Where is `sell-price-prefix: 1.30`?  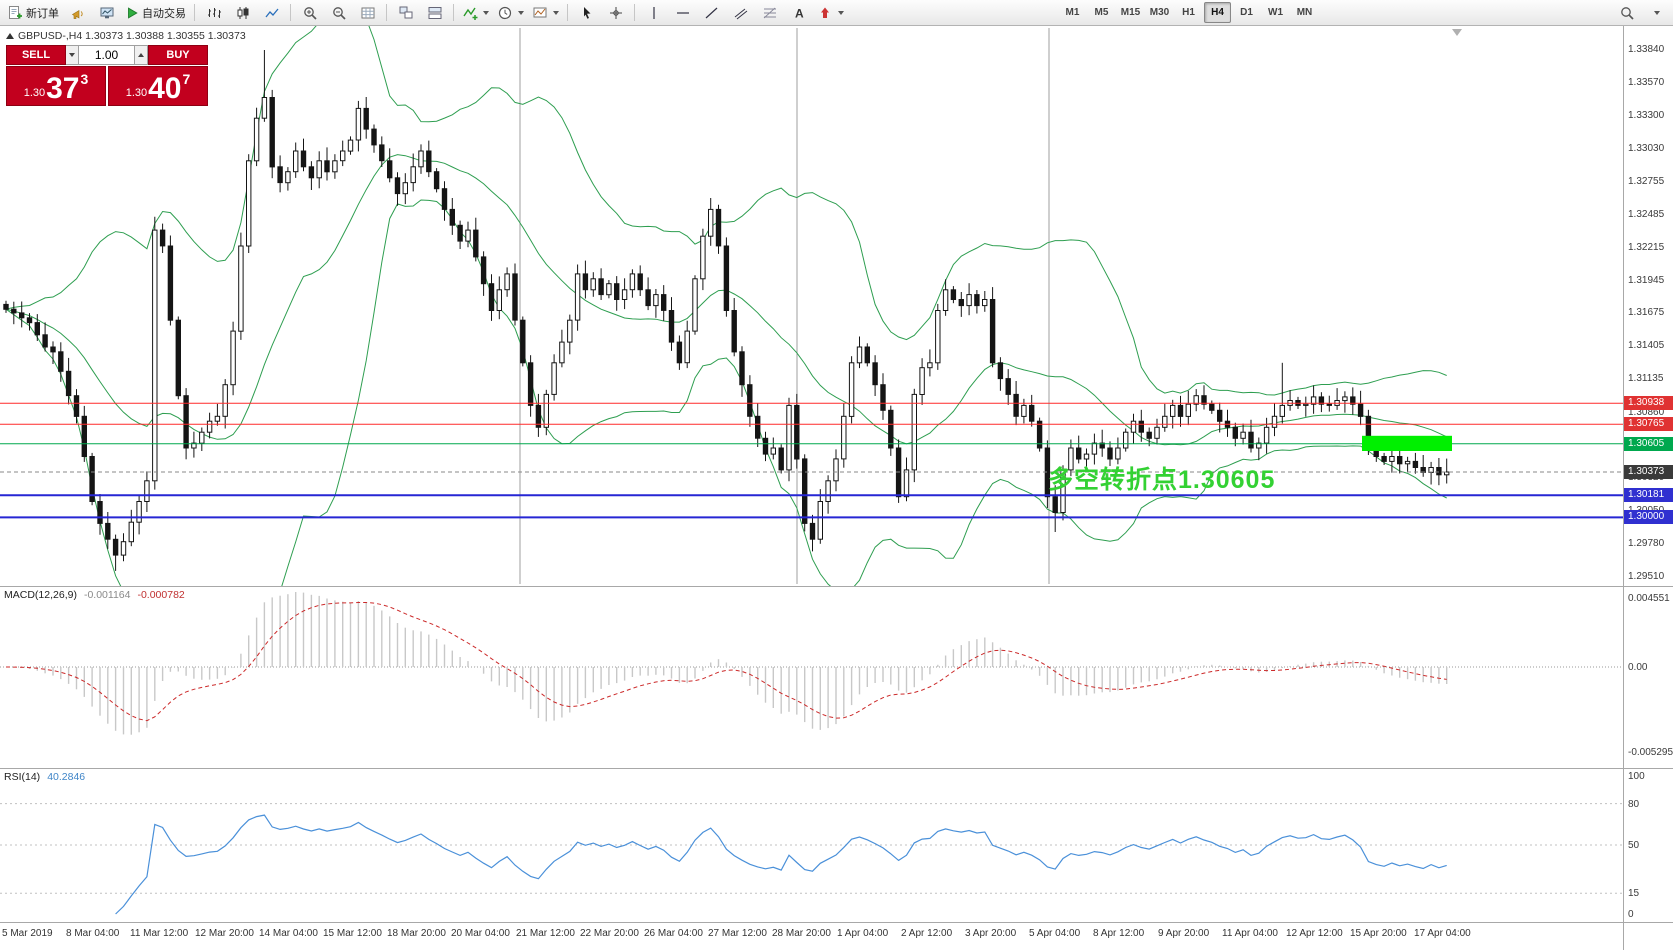
sell-price-prefix: 1.30 is located at coordinates (34, 93).